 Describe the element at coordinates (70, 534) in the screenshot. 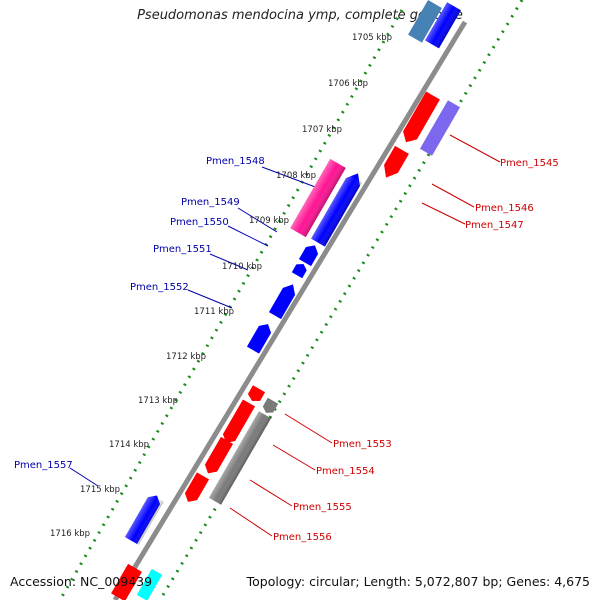

I see `kbp-label-1716: 1716 kbp` at that location.